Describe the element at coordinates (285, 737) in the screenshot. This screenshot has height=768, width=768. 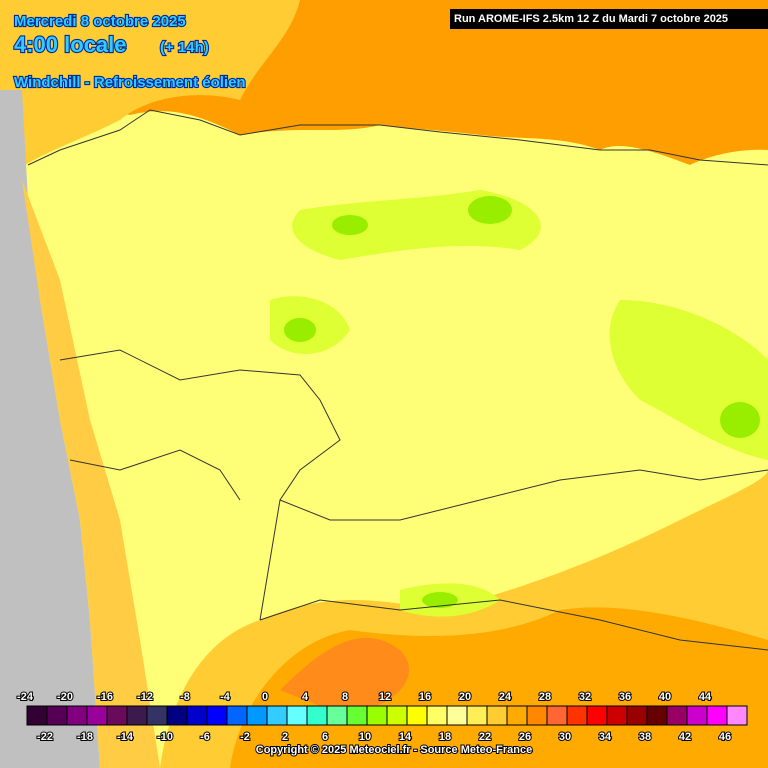
I see `legend-label: 2` at that location.